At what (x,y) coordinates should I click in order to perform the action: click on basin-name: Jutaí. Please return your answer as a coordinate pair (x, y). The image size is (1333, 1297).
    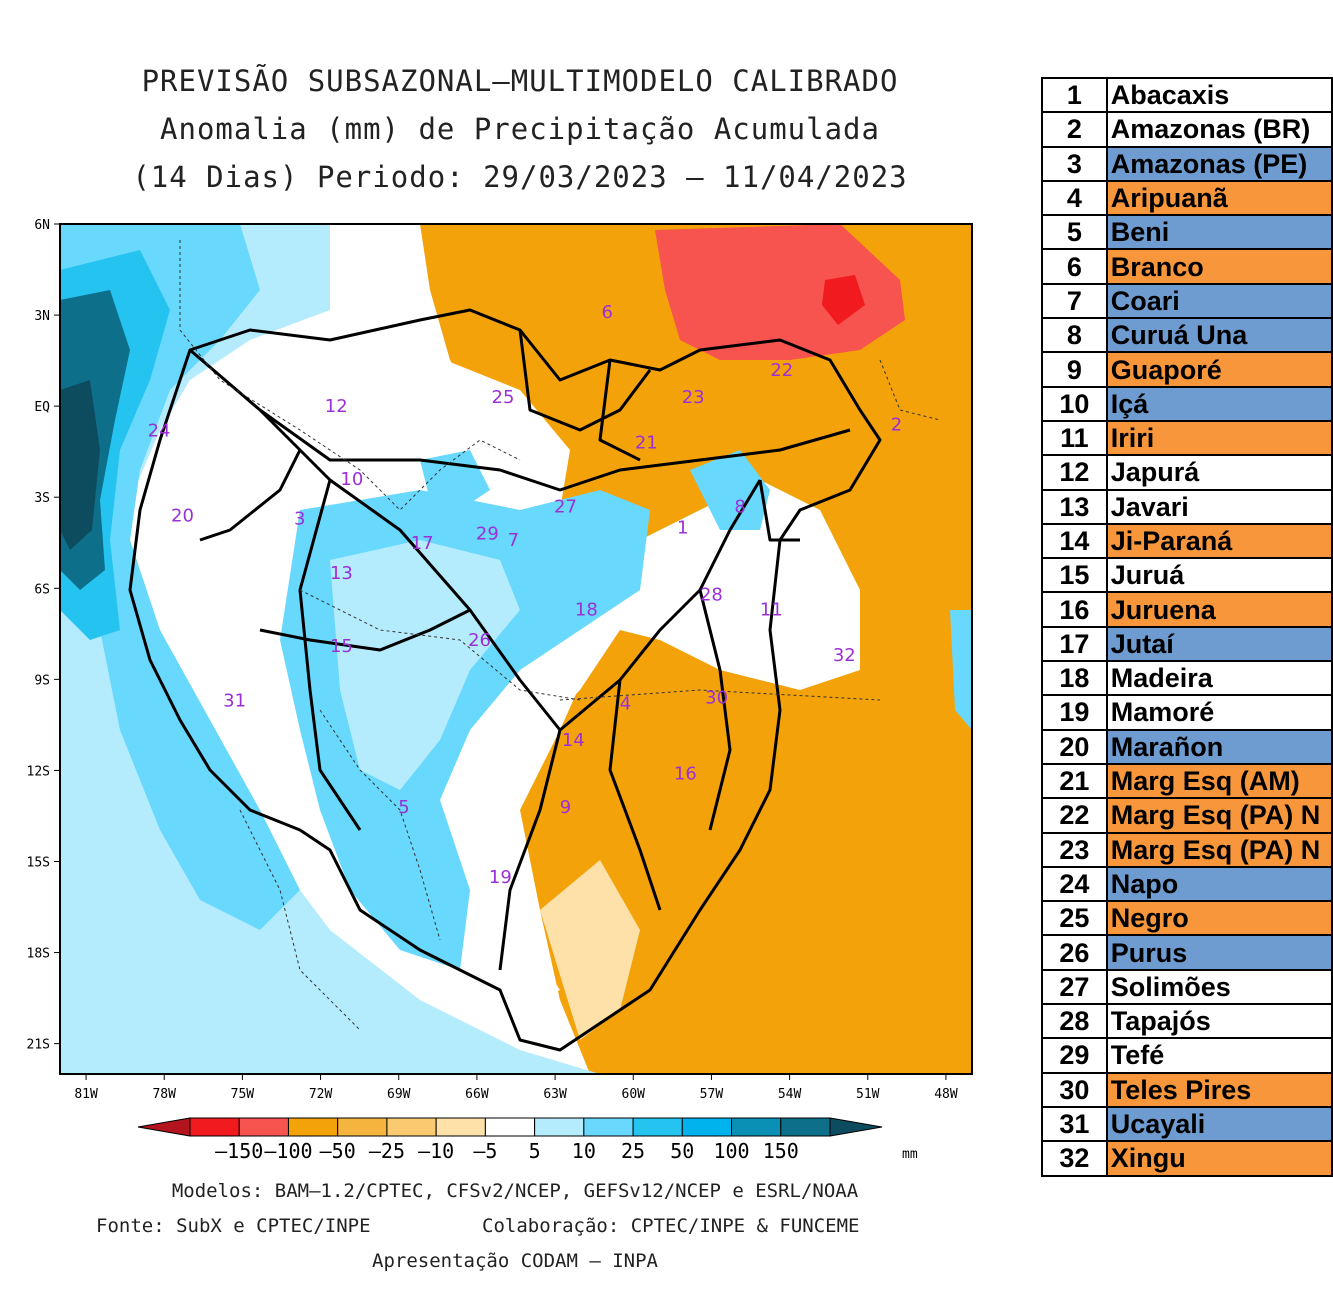
    Looking at the image, I should click on (1219, 644).